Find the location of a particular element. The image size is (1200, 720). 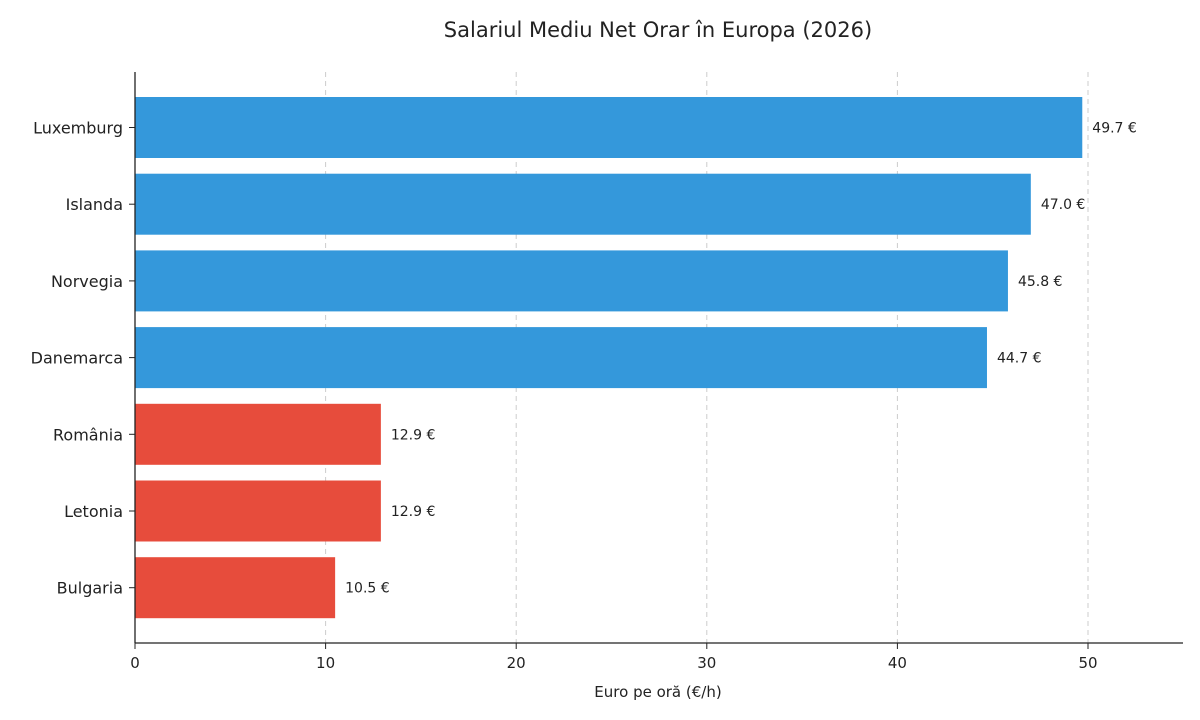

bar-value-label: 44.7 € is located at coordinates (1019, 359).